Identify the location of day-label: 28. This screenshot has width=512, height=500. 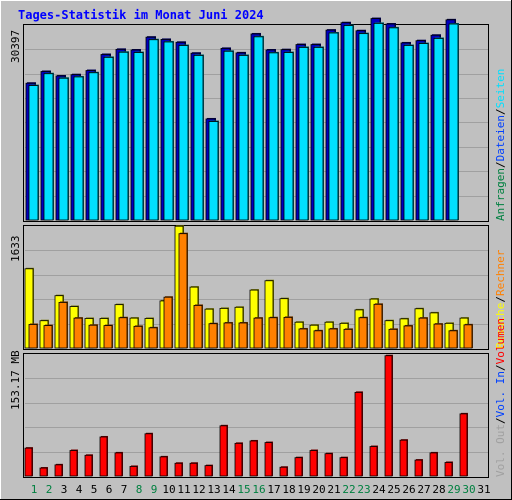
(438, 489).